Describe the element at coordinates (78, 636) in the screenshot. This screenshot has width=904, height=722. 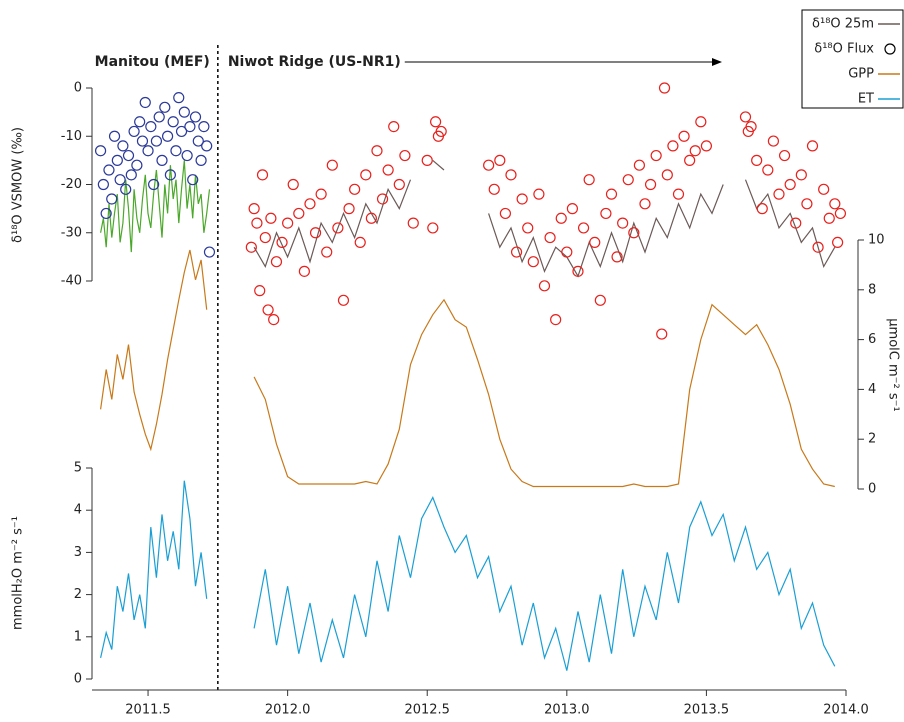
I see `y-tick-label: 1` at that location.